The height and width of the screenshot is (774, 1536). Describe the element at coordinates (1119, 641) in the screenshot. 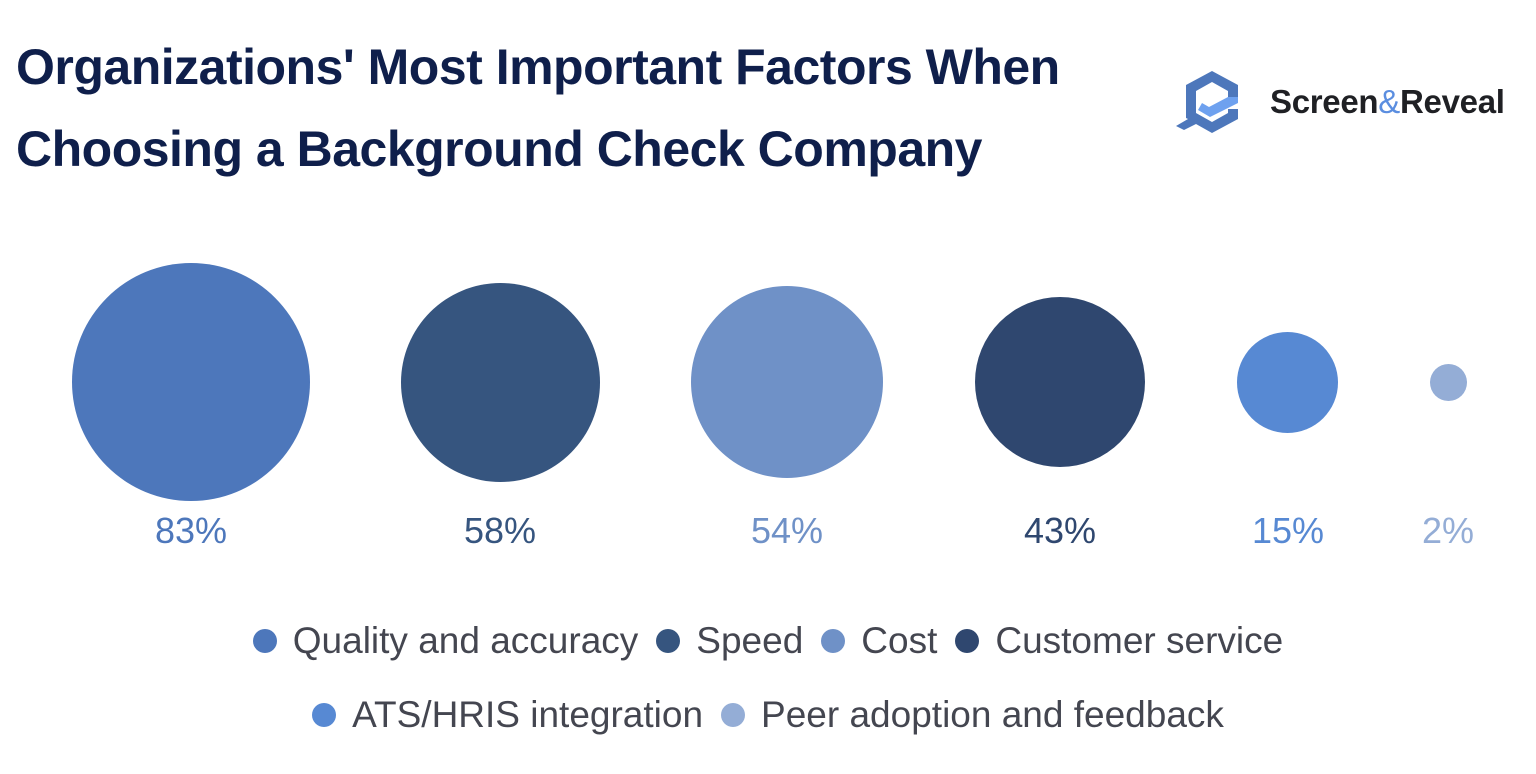

I see `legend-item-customer-service: Customer service` at that location.